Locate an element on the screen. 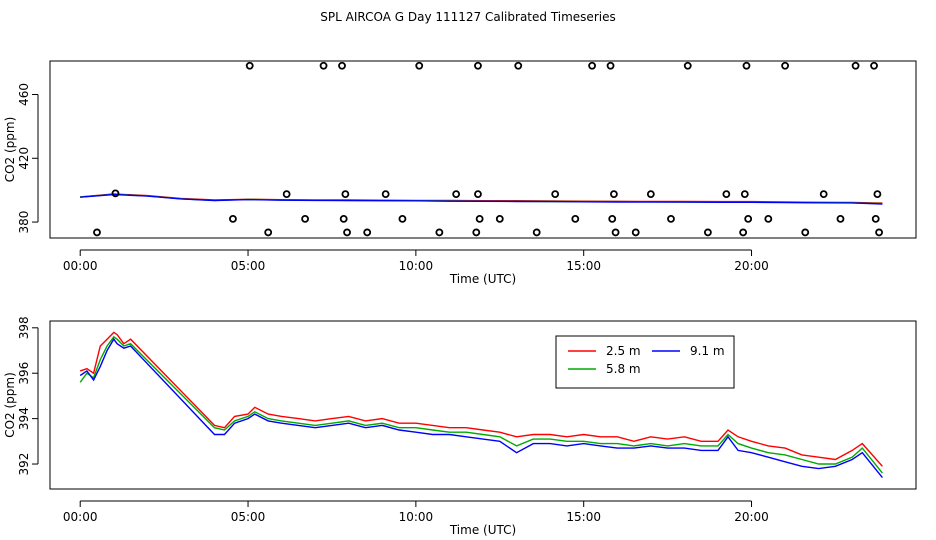  legend-label: 5.8 m is located at coordinates (623, 369).